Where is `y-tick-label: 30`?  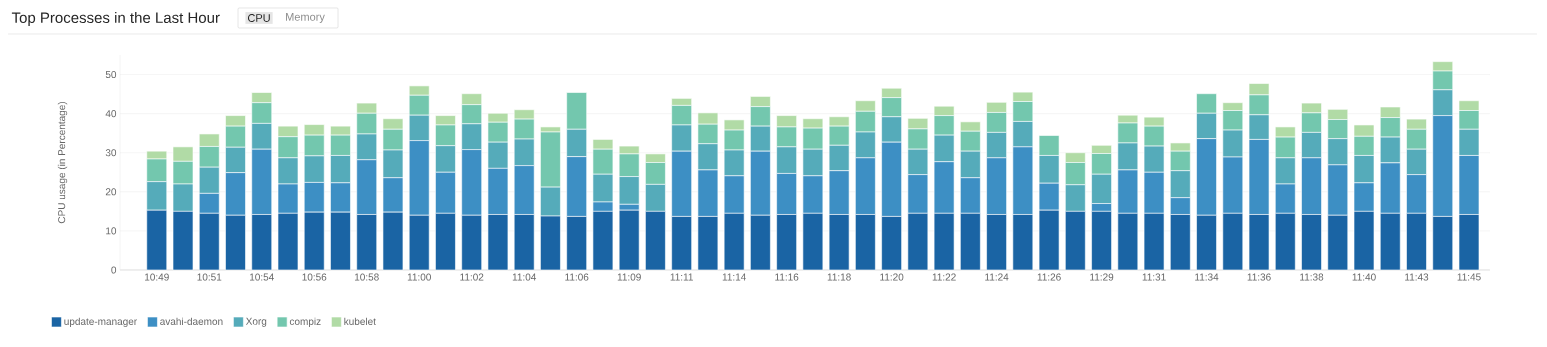
y-tick-label: 30 is located at coordinates (111, 153).